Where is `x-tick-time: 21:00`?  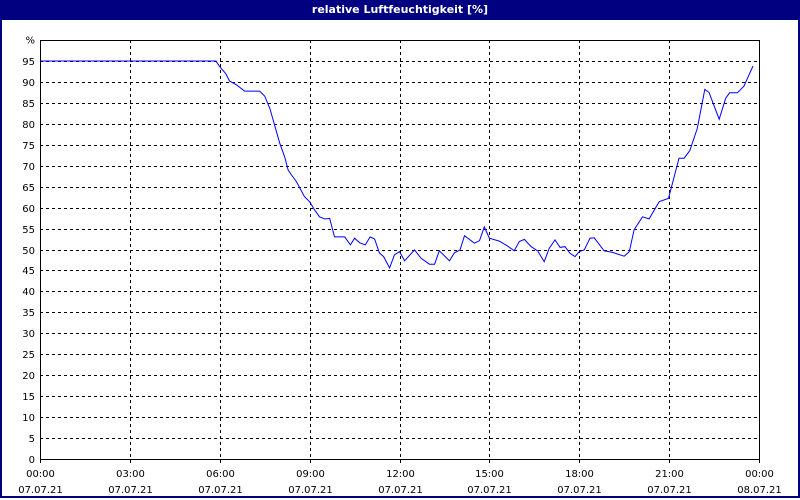 x-tick-time: 21:00 is located at coordinates (669, 474).